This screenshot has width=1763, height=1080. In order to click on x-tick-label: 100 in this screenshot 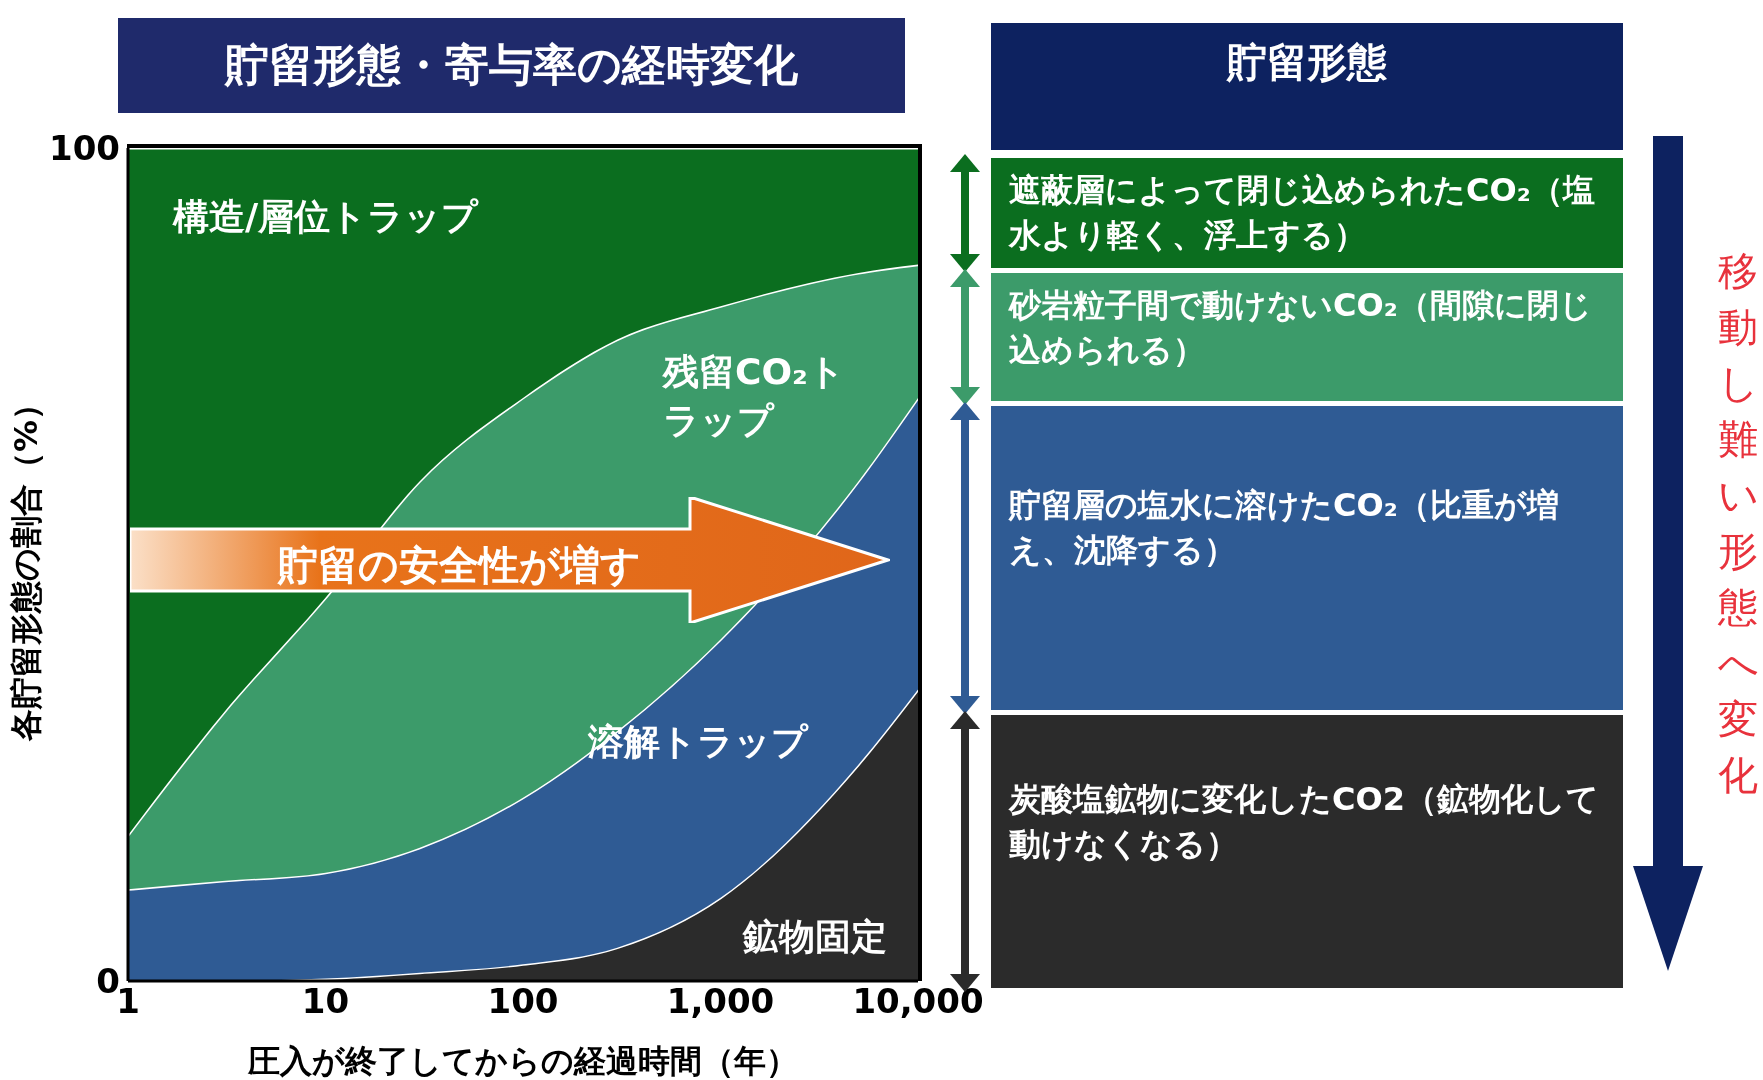, I will do `click(523, 1001)`.